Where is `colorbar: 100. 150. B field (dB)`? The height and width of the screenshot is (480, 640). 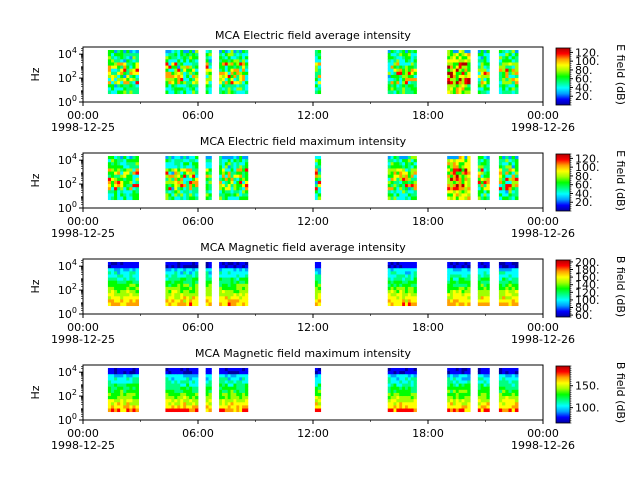
colorbar: 100. 150. B field (dB) is located at coordinates (591, 393).